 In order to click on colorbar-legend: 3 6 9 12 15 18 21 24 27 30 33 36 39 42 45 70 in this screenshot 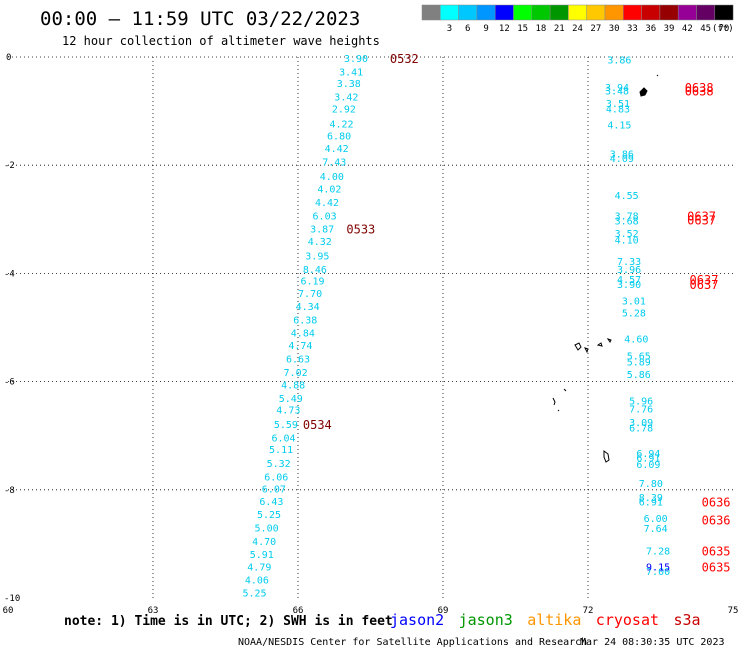, I will do `click(577, 19)`.